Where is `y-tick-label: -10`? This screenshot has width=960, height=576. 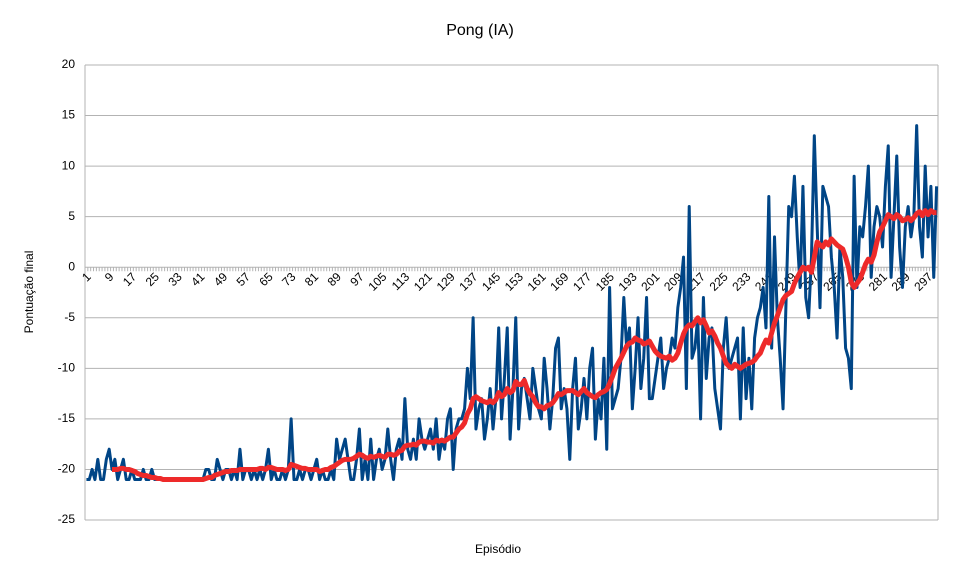 y-tick-label: -10 is located at coordinates (67, 368).